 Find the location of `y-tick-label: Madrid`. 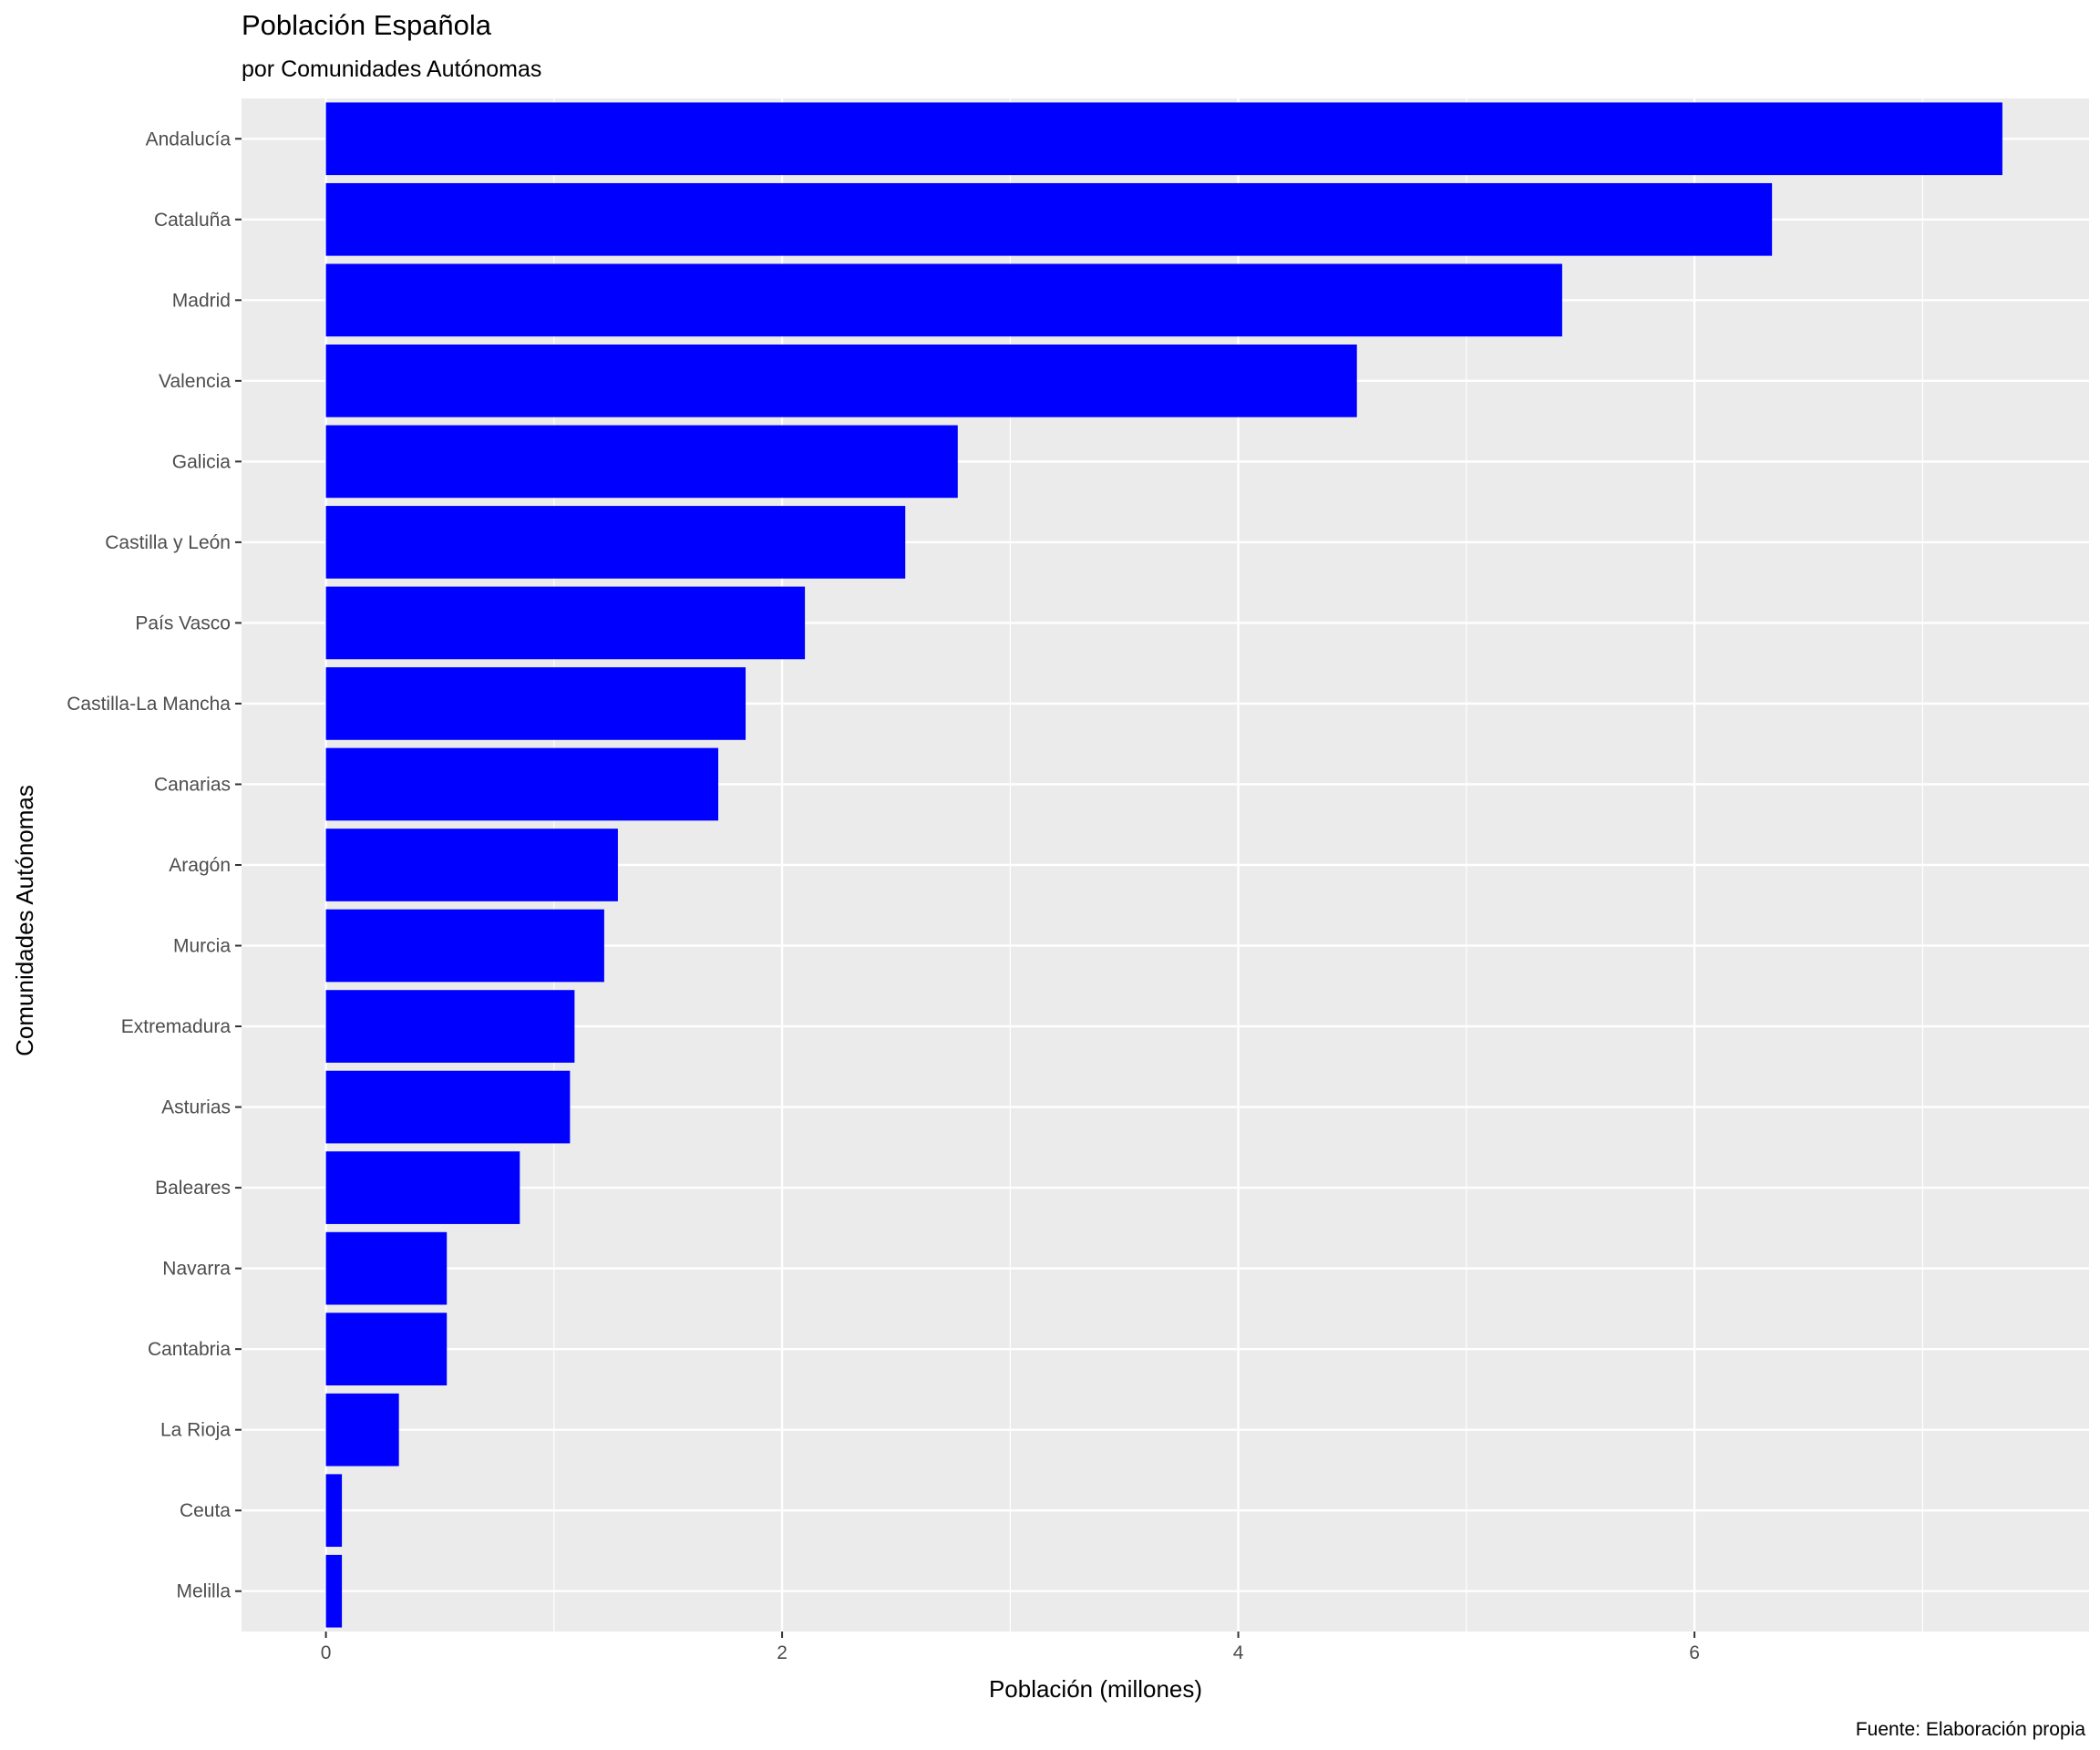

y-tick-label: Madrid is located at coordinates (202, 300).